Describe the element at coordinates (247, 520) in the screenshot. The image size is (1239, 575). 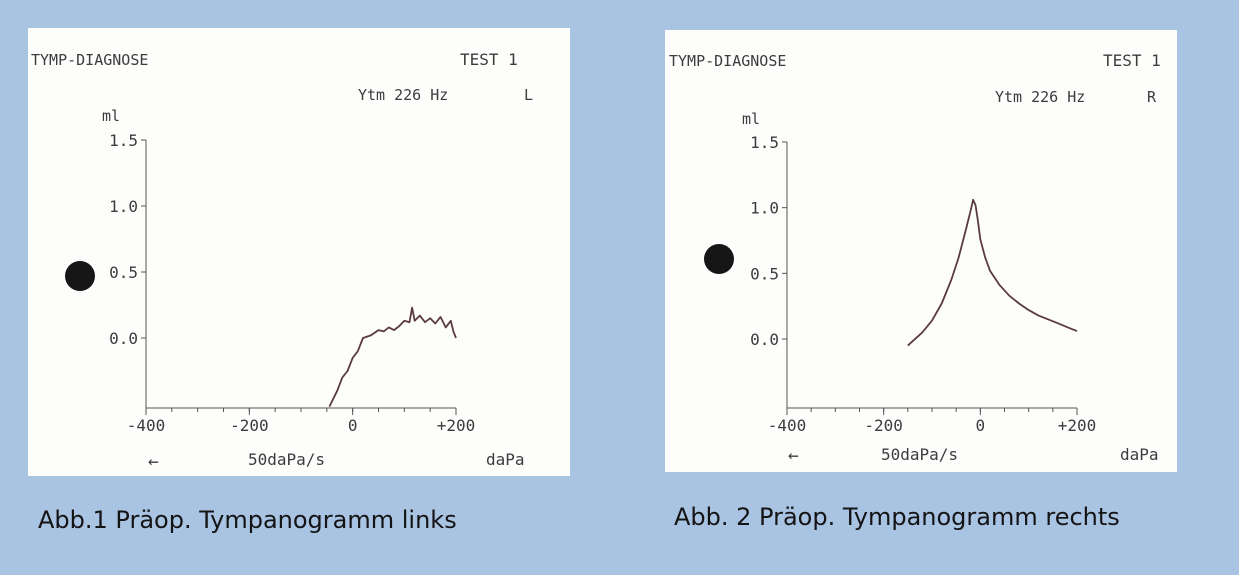
I see `figure-caption-left: Abb.1 Präop. Tympanogramm links` at that location.